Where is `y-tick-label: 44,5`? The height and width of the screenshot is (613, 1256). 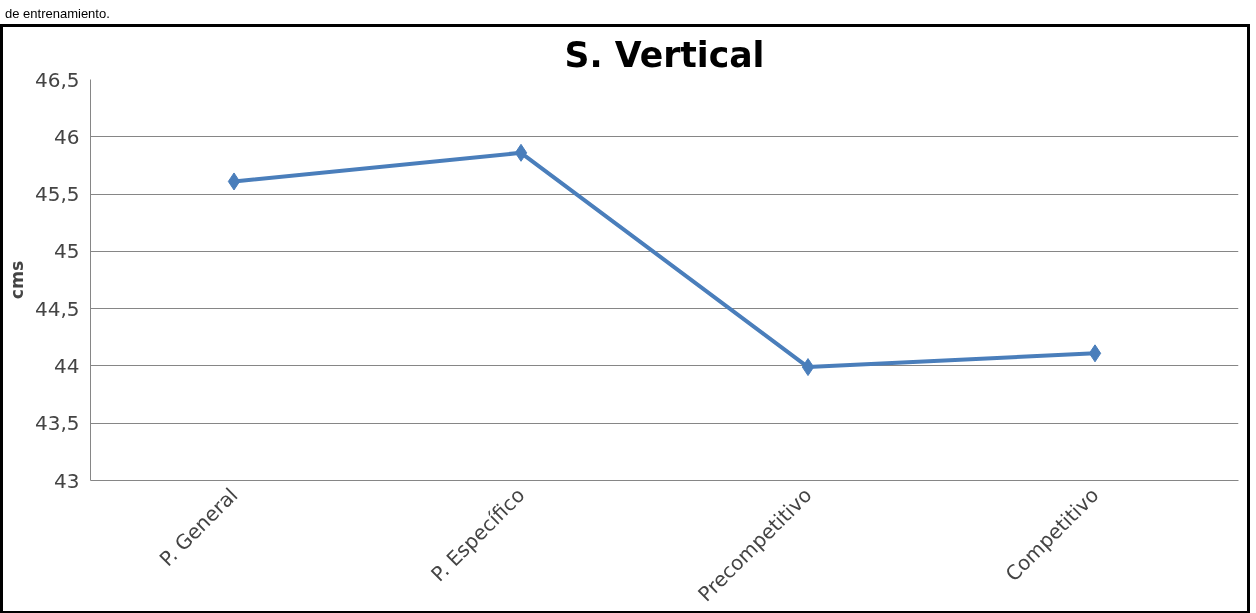 y-tick-label: 44,5 is located at coordinates (57, 308).